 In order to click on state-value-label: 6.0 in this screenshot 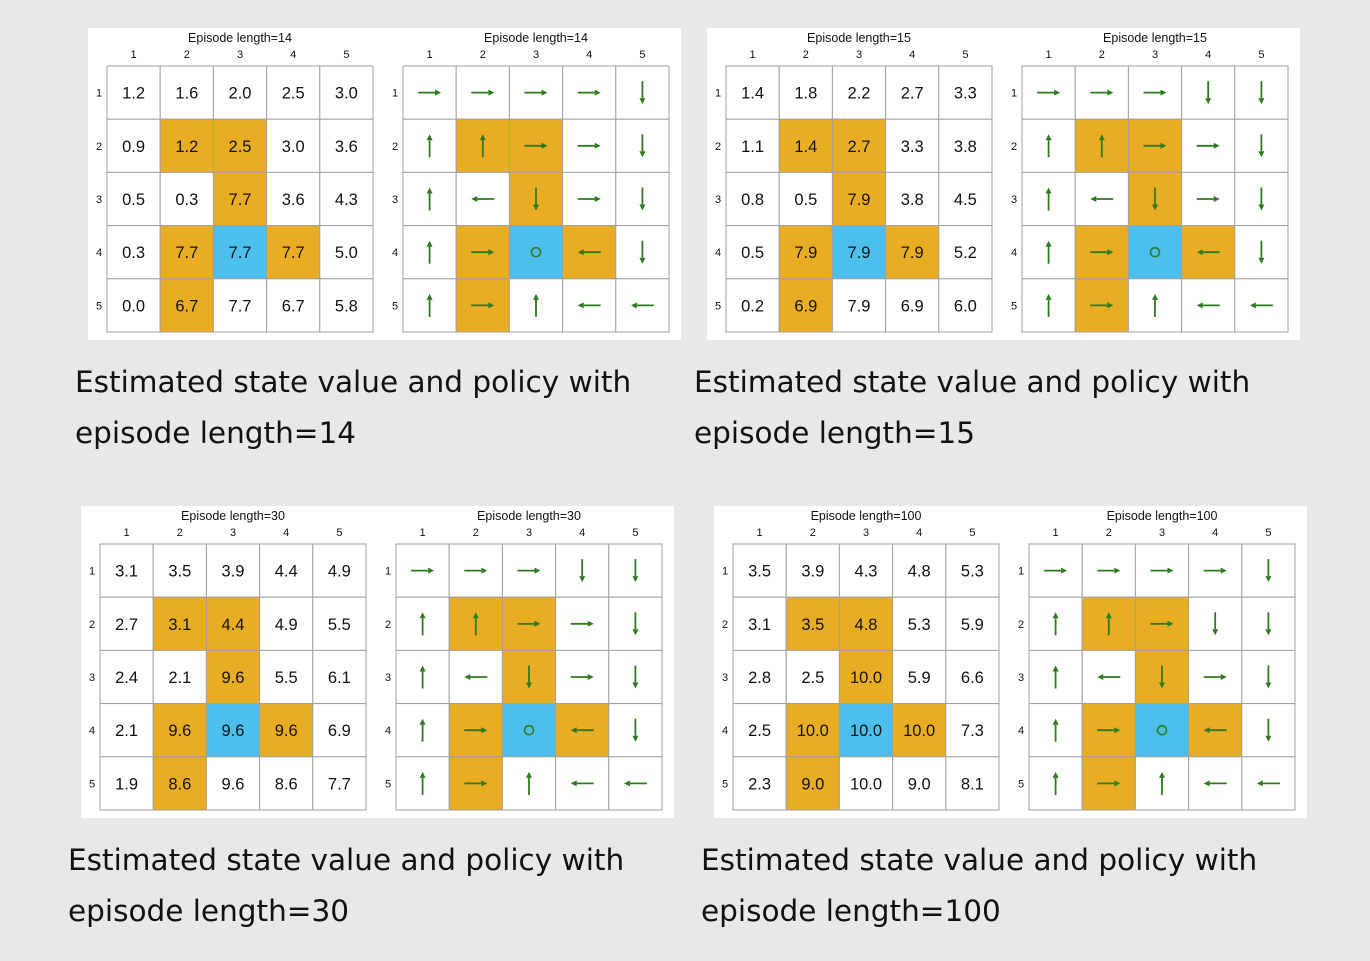, I will do `click(965, 306)`.